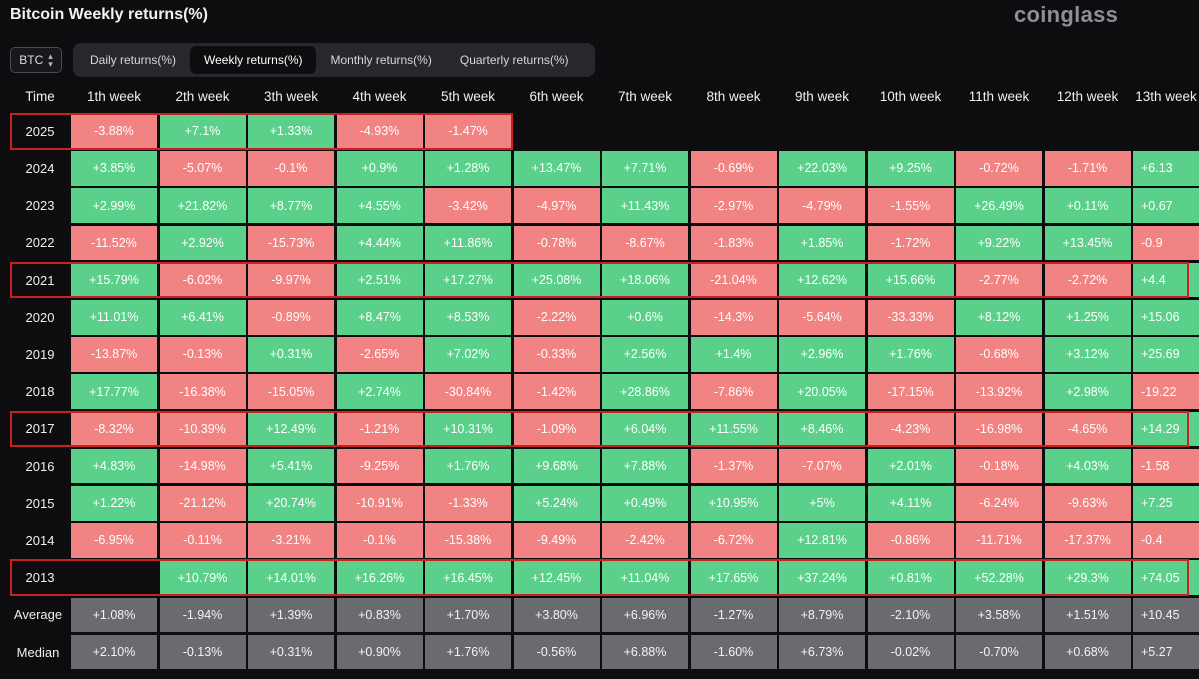 The height and width of the screenshot is (679, 1199). What do you see at coordinates (202, 131) in the screenshot?
I see `return-cell: +7.1%` at bounding box center [202, 131].